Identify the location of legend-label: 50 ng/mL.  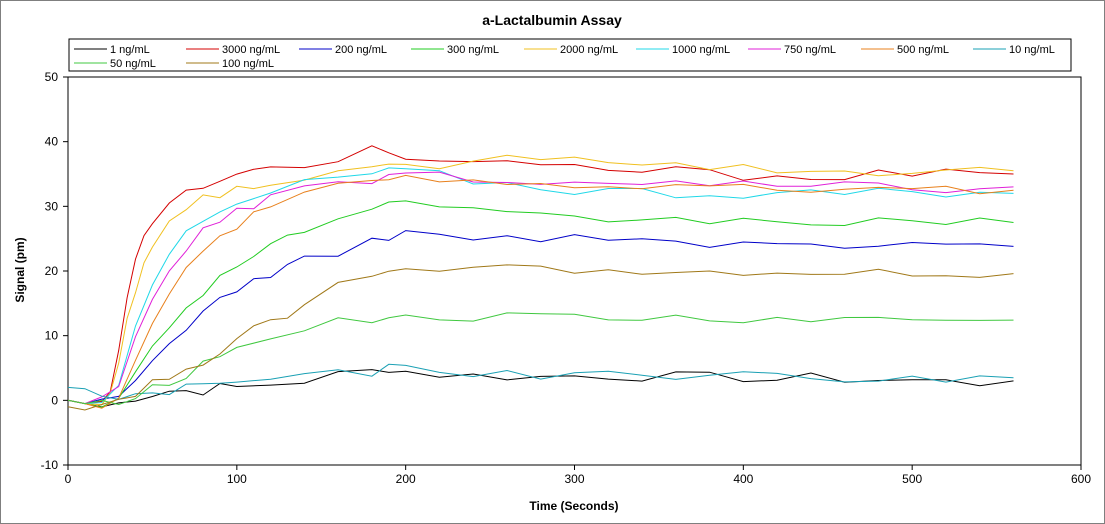
(133, 64).